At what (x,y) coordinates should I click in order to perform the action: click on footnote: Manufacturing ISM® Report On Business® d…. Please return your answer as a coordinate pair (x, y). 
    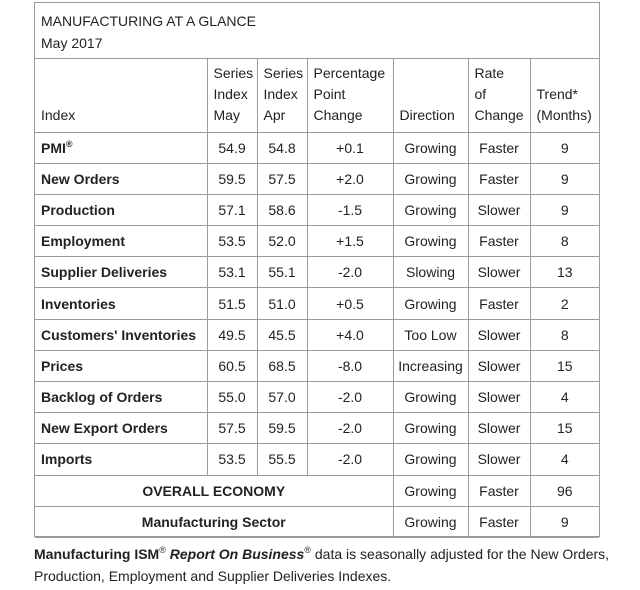
    Looking at the image, I should click on (322, 565).